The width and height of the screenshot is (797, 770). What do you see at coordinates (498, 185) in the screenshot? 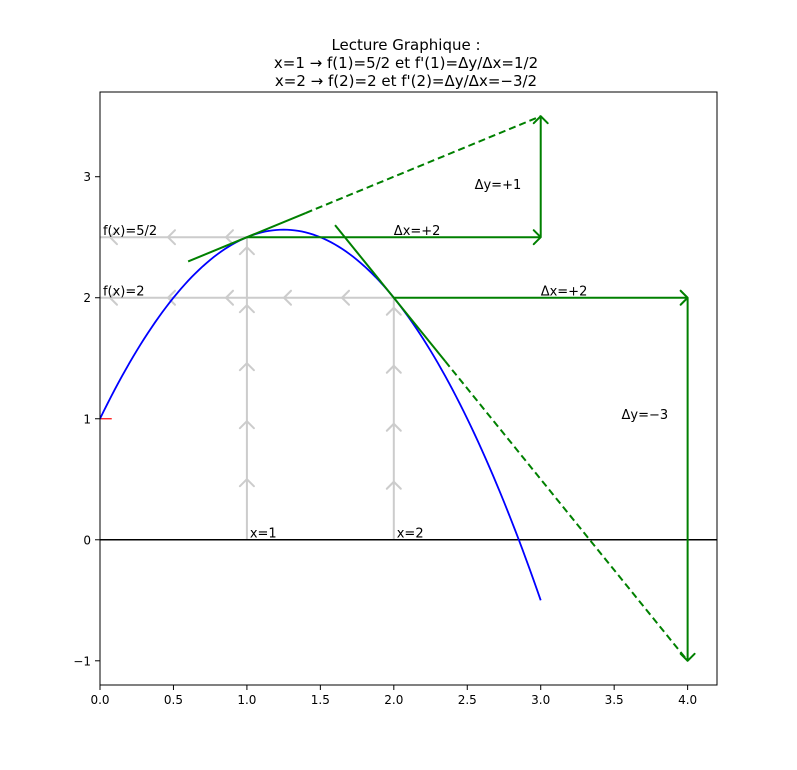
I see `annotation-label: Δy=+1` at bounding box center [498, 185].